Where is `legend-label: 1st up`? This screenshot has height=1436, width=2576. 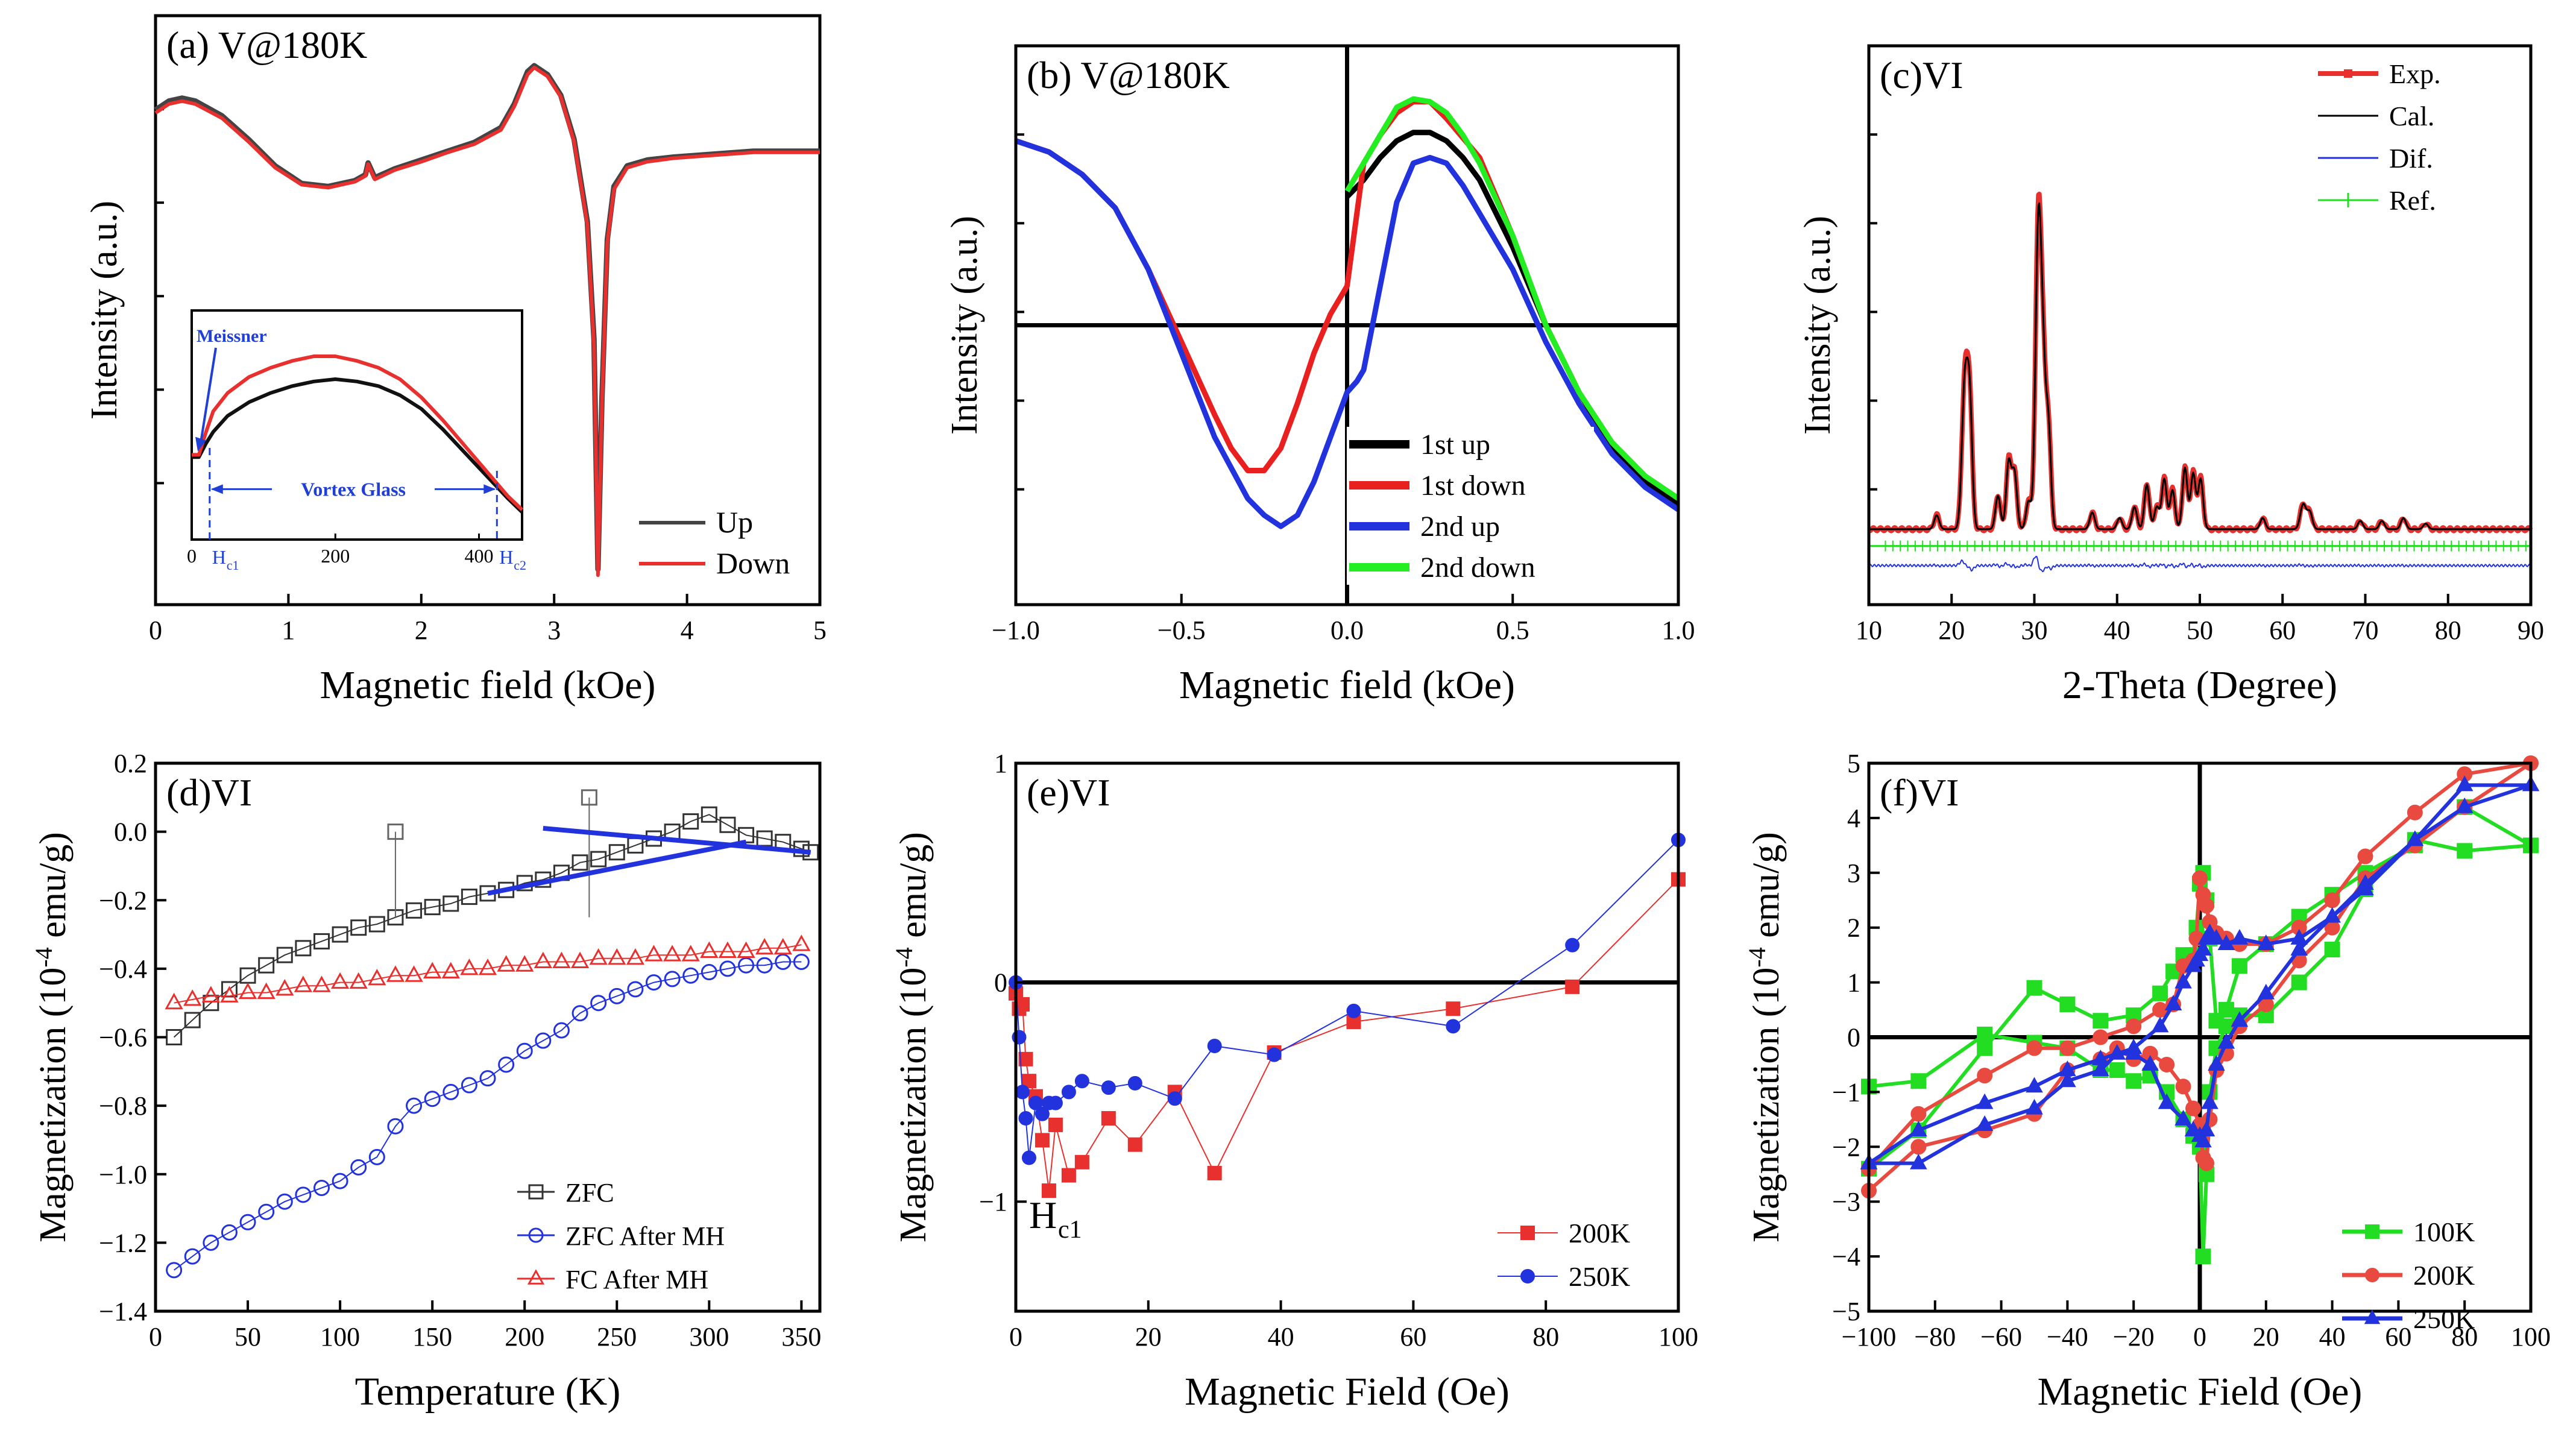 legend-label: 1st up is located at coordinates (1455, 445).